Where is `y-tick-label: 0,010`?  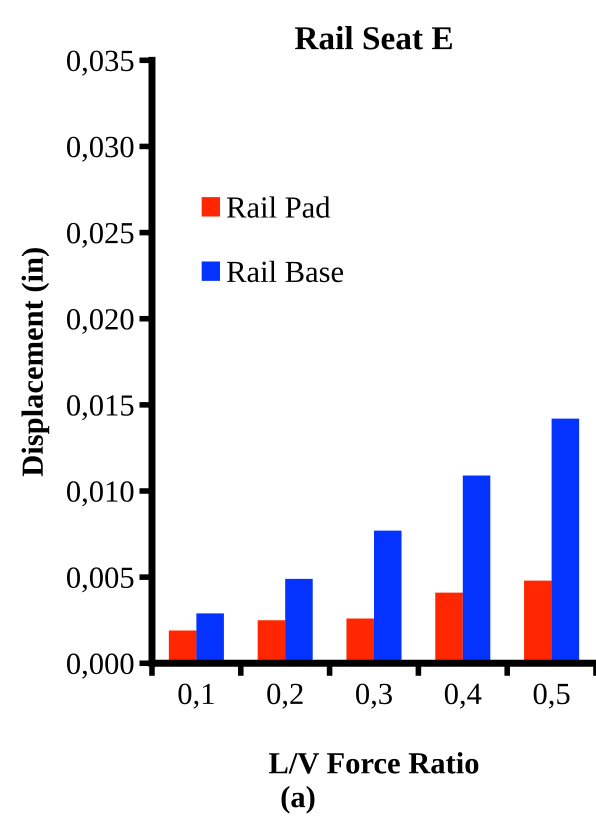 y-tick-label: 0,010 is located at coordinates (100, 493).